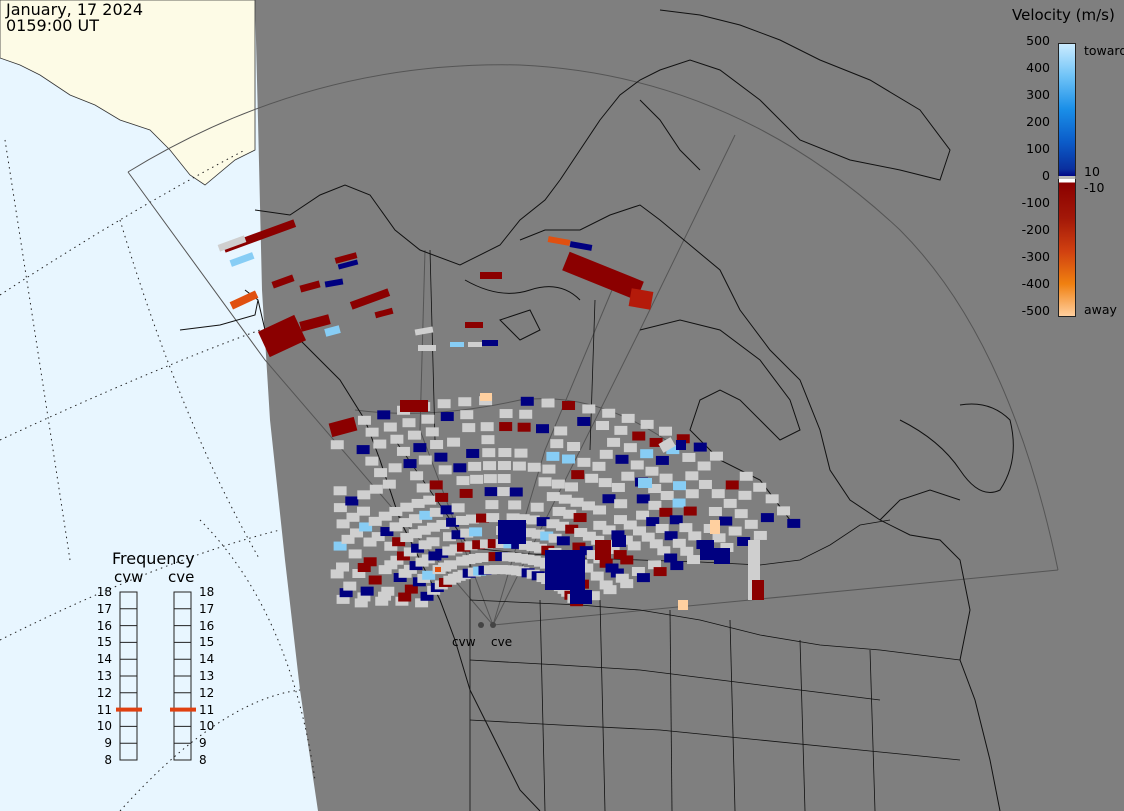 This screenshot has width=1124, height=811. What do you see at coordinates (53, 25) in the screenshot?
I see `time-label: 0159:00 UT` at bounding box center [53, 25].